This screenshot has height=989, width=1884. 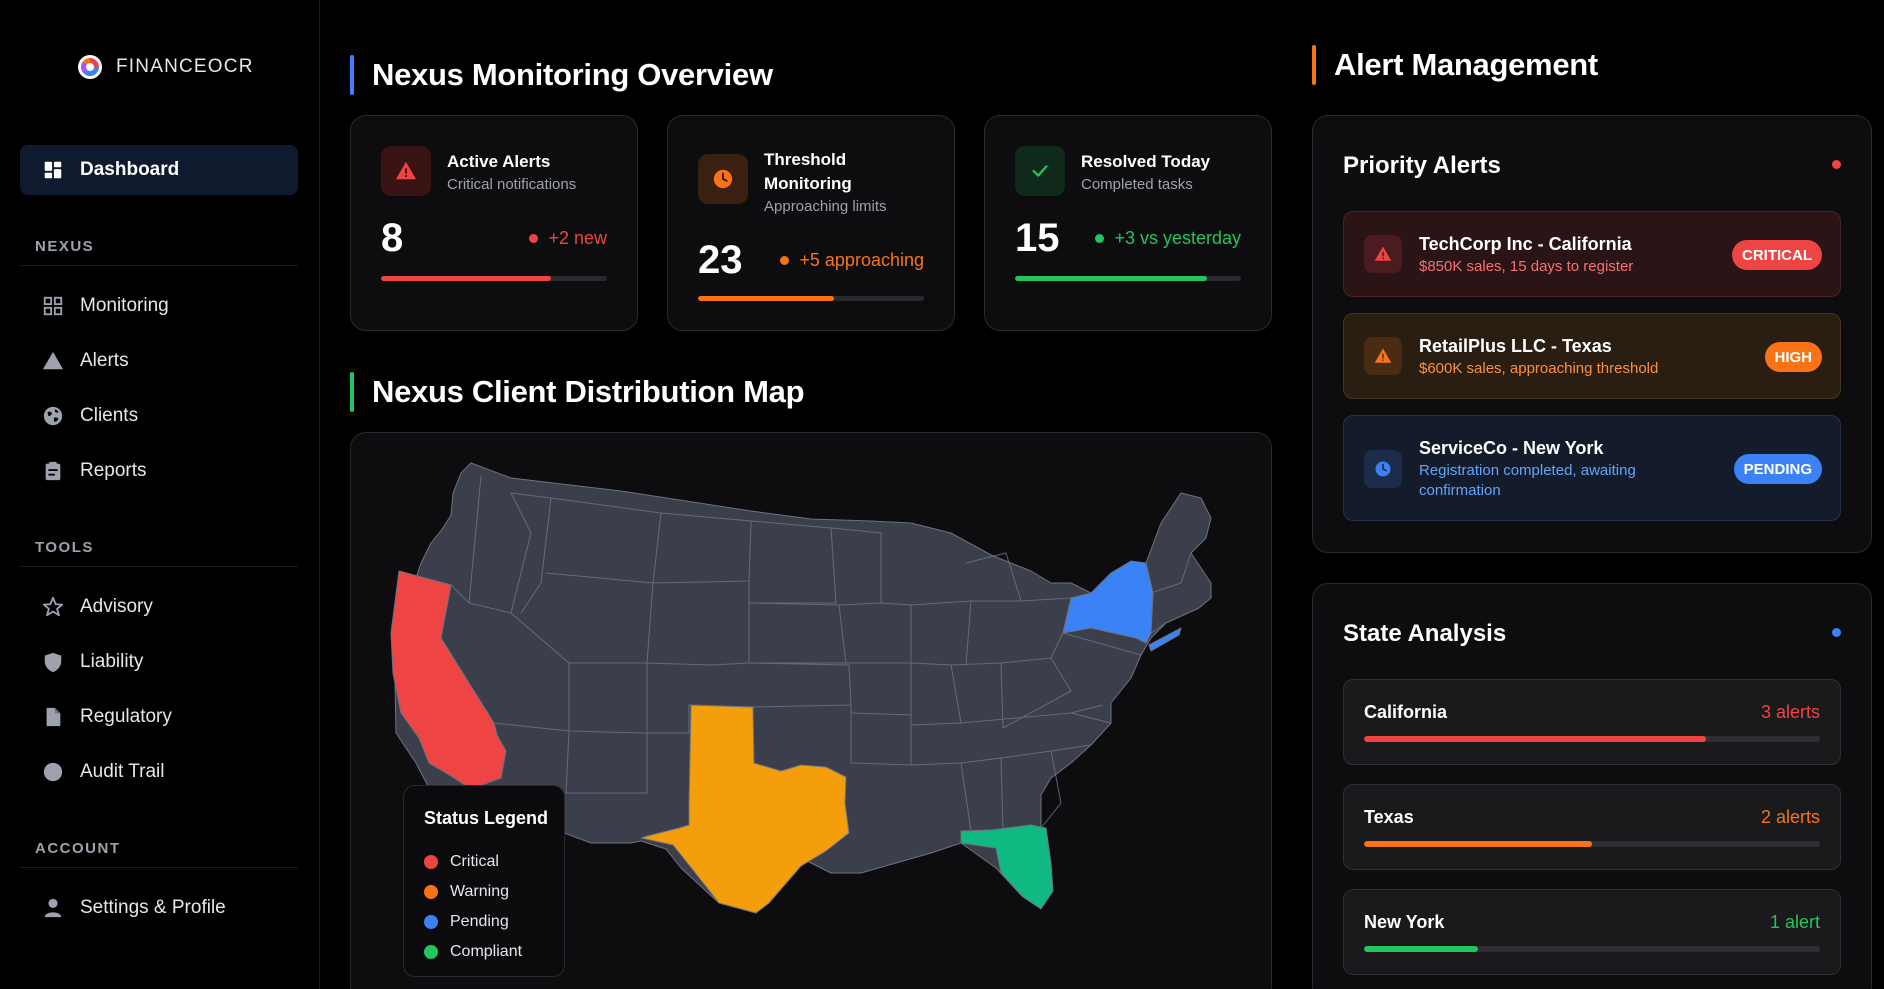 What do you see at coordinates (126, 716) in the screenshot?
I see `sidebar-item-label: Regulatory` at bounding box center [126, 716].